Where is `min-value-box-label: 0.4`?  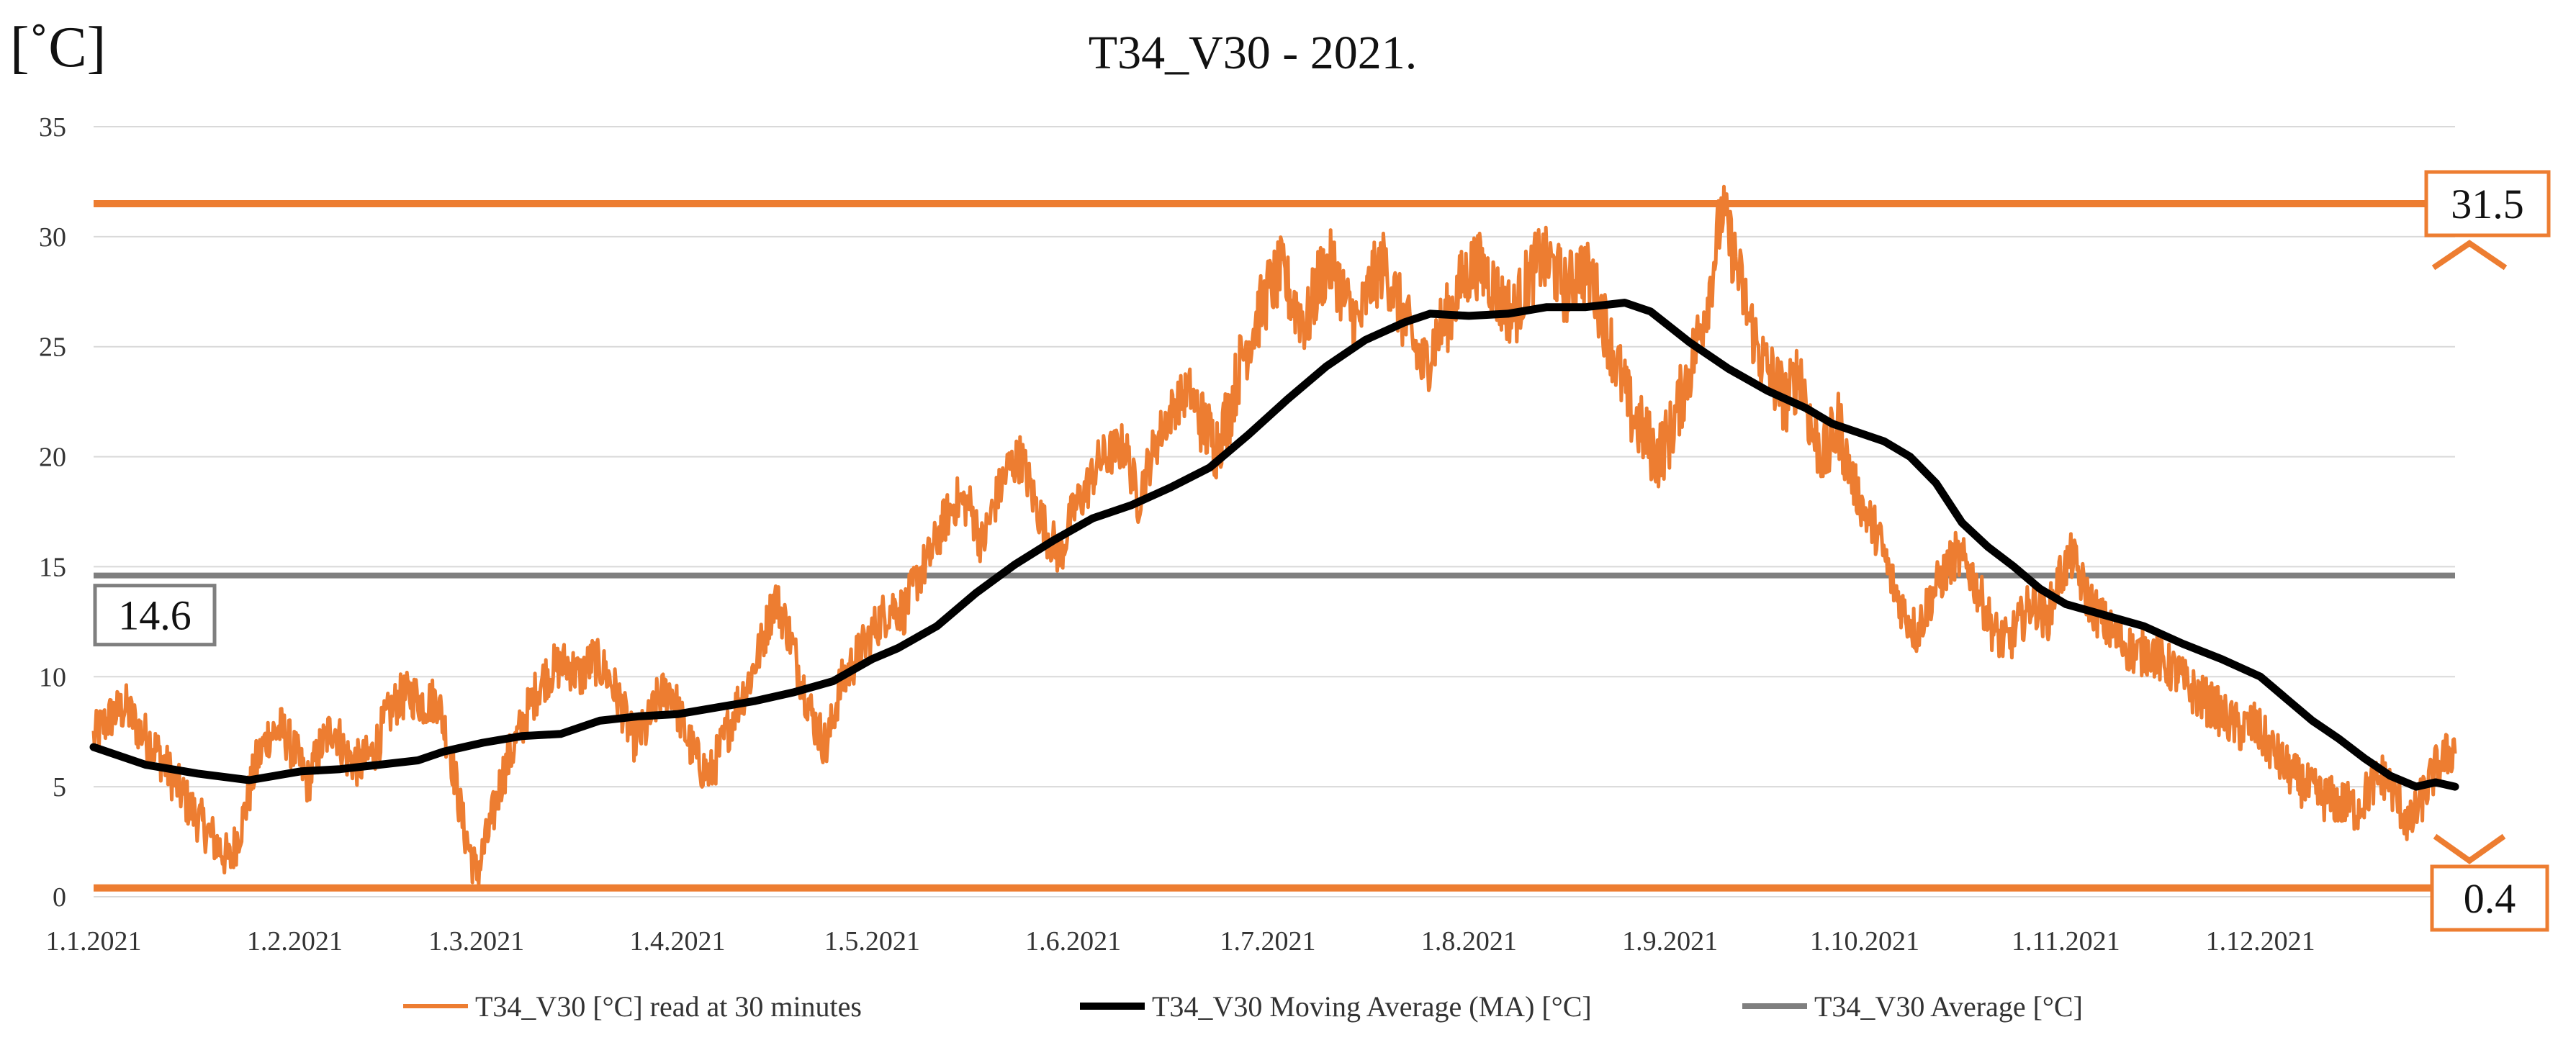 min-value-box-label: 0.4 is located at coordinates (2490, 899).